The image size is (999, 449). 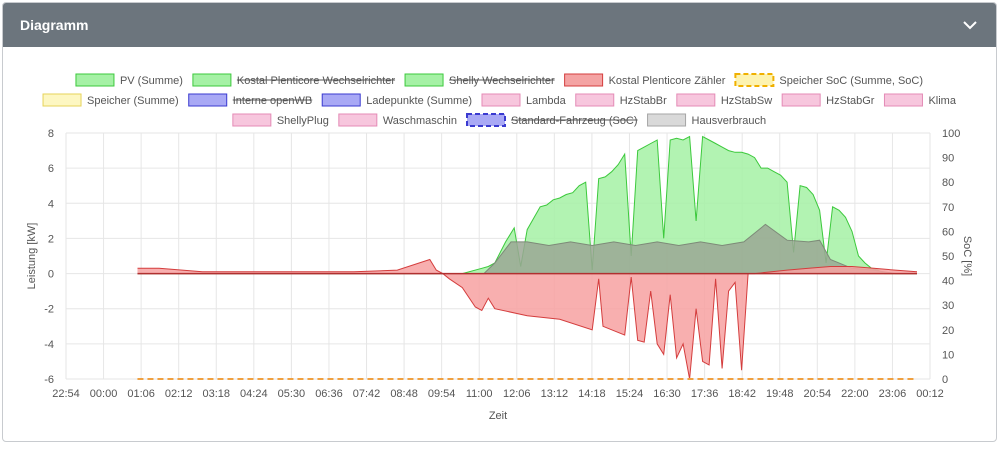 I want to click on legend-label: Speicher SoC (Summe, SoC), so click(x=851, y=81).